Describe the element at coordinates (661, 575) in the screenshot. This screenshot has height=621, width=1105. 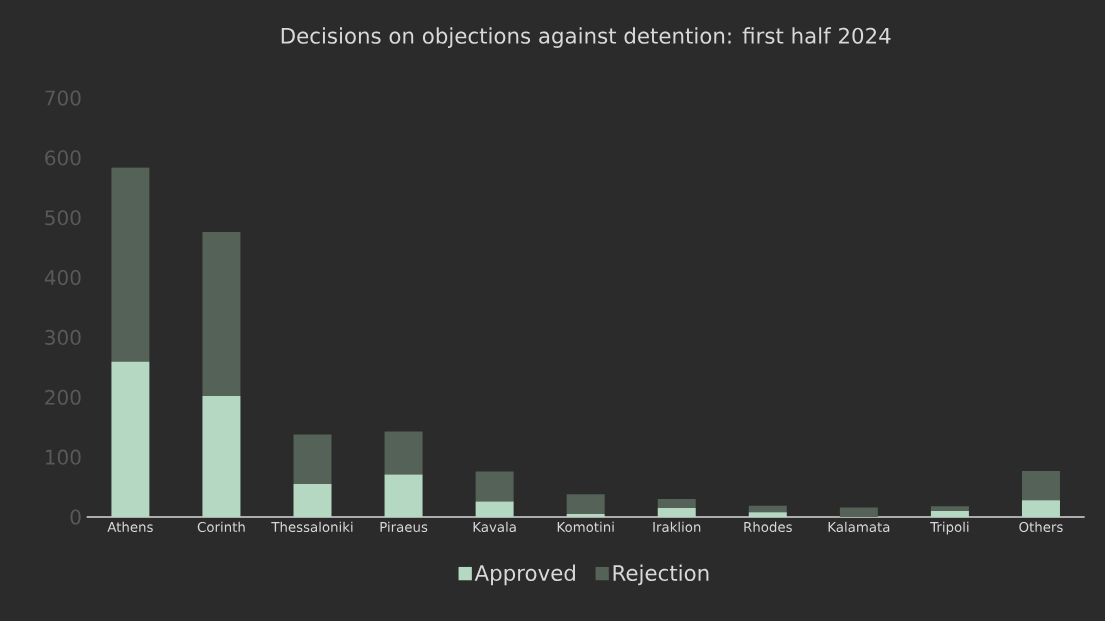
I see `legend-label: Rejection` at that location.